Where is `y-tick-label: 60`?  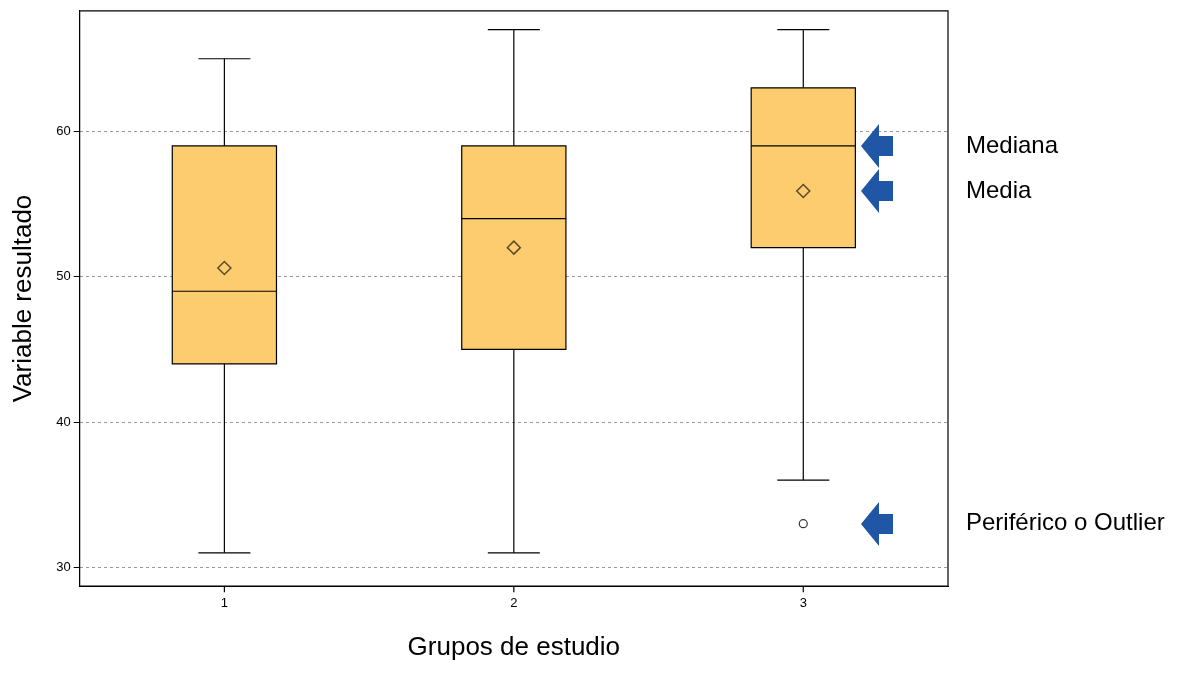 y-tick-label: 60 is located at coordinates (63, 130).